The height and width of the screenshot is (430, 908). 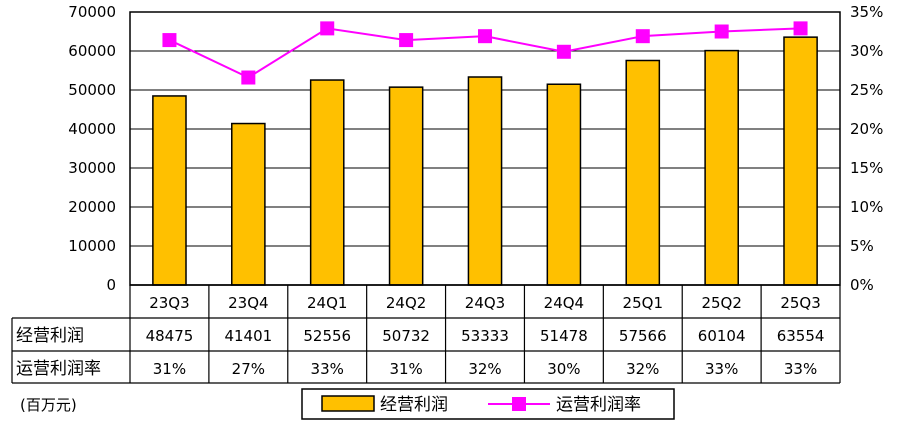 What do you see at coordinates (519, 404) in the screenshot?
I see `legend-marker-swatch` at bounding box center [519, 404].